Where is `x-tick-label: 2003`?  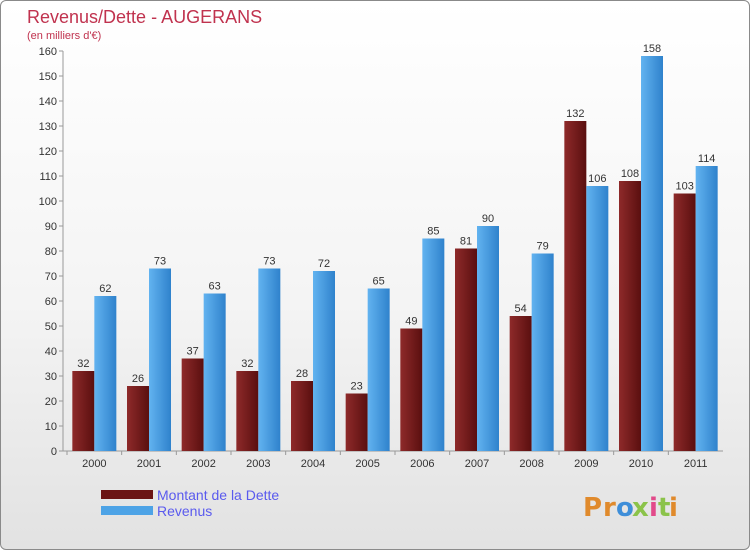 x-tick-label: 2003 is located at coordinates (258, 464).